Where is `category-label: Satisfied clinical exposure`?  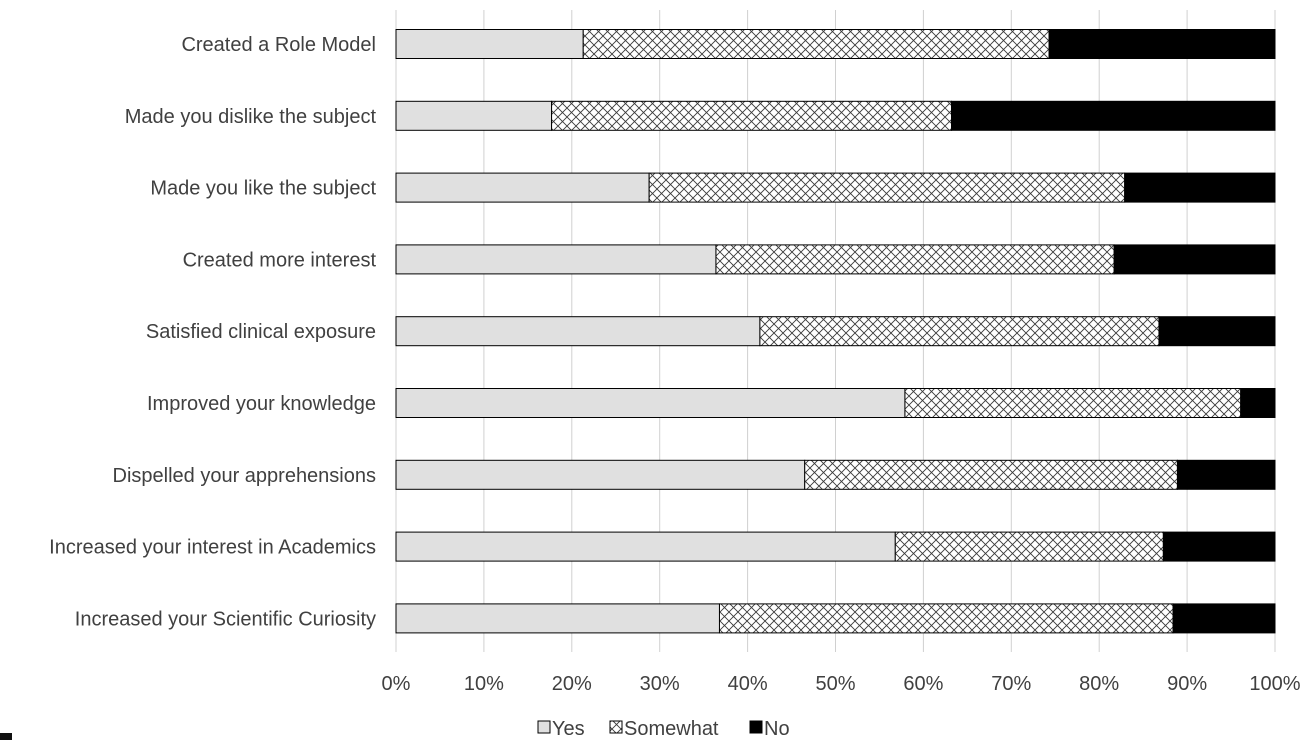
category-label: Satisfied clinical exposure is located at coordinates (261, 332).